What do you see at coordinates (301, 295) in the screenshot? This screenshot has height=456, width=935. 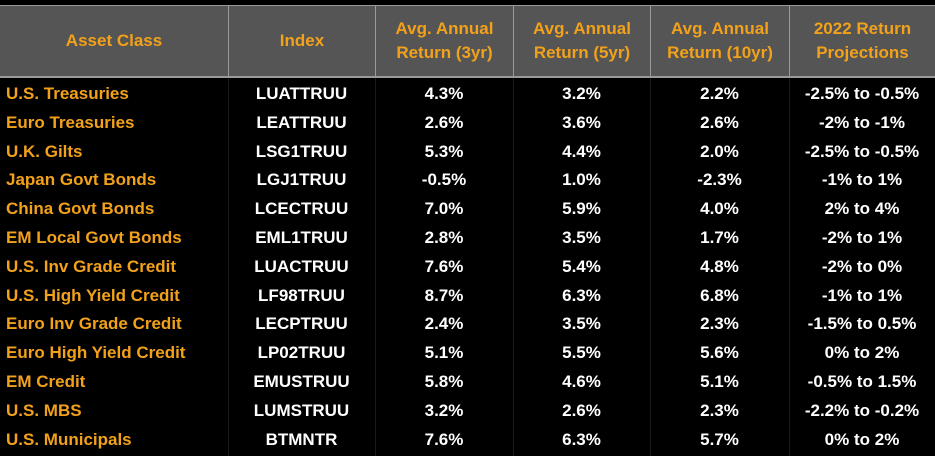 I see `cell-index: LF98TRUU` at bounding box center [301, 295].